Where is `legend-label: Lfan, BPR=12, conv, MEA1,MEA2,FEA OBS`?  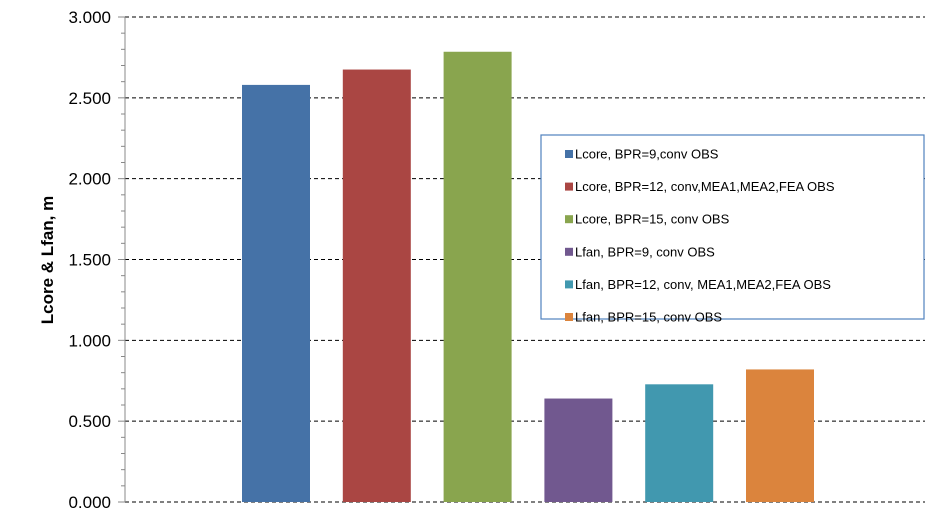 legend-label: Lfan, BPR=12, conv, MEA1,MEA2,FEA OBS is located at coordinates (703, 284).